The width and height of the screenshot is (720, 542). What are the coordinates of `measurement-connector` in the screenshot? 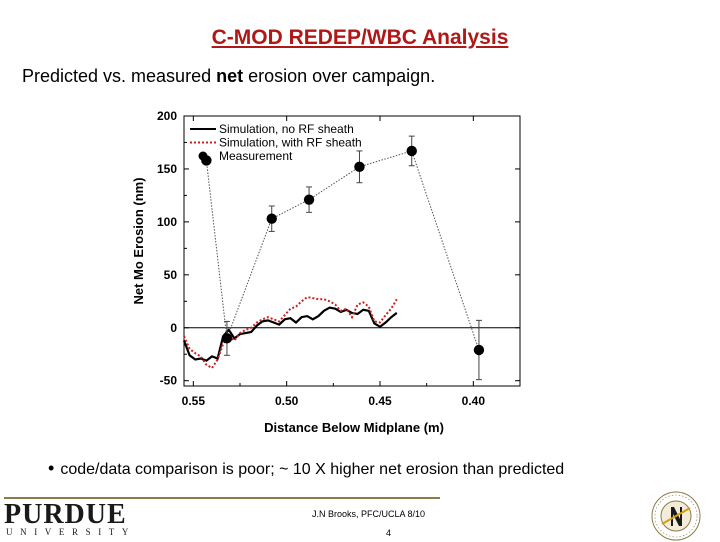 It's located at (342, 250).